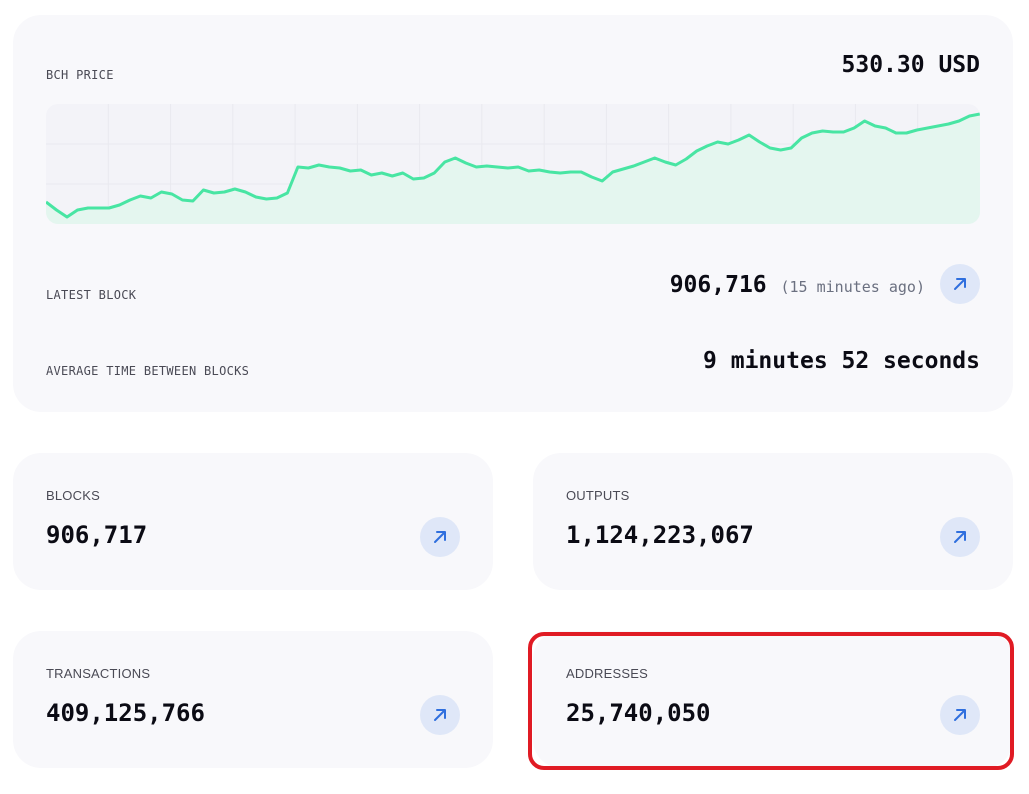 This screenshot has width=1029, height=794. Describe the element at coordinates (91, 295) in the screenshot. I see `latest-block-label: LATEST BLOCK` at that location.